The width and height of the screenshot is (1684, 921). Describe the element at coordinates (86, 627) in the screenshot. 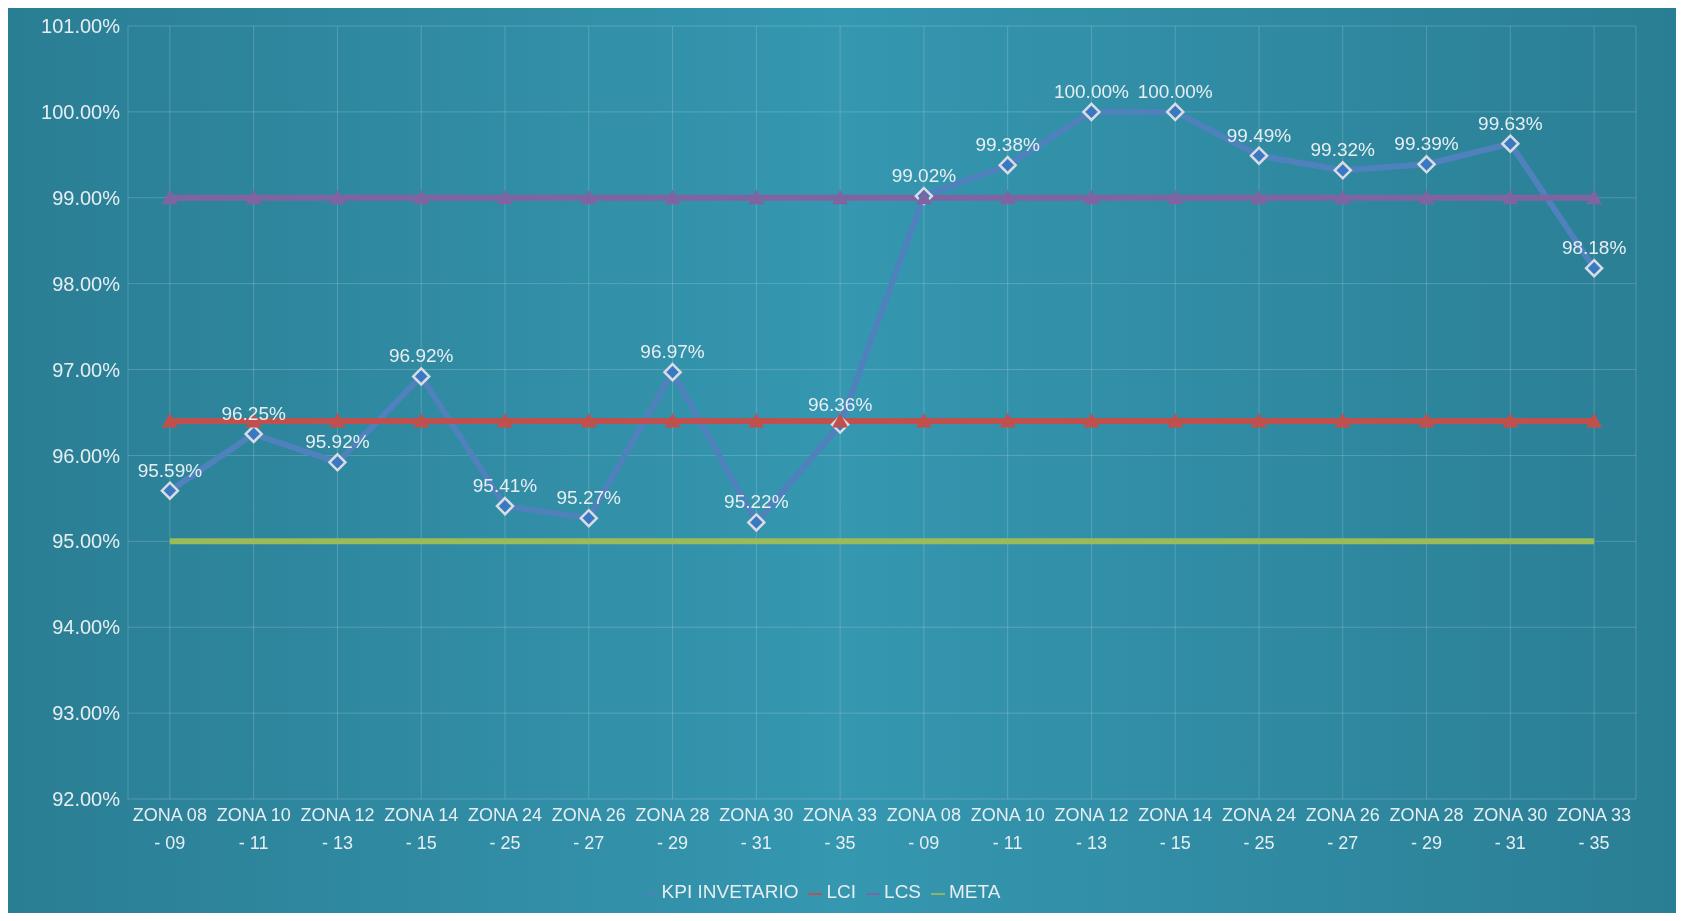

I see `y-tick-label: 94.00%` at that location.